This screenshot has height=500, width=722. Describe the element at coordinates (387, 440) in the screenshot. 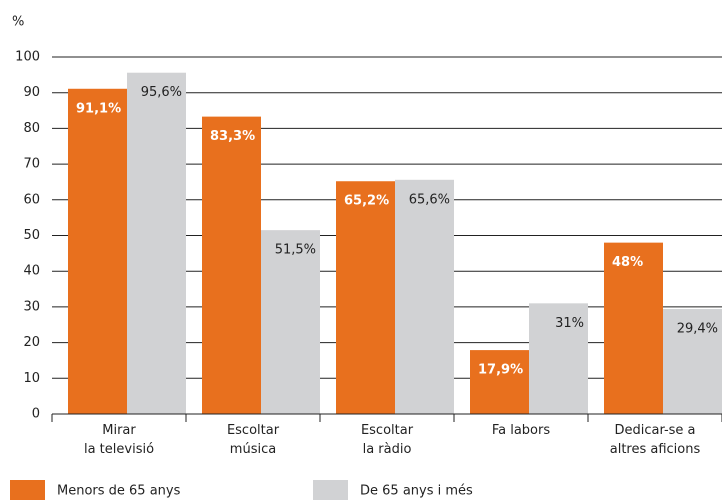

I see `x-tick-label: Escoltar la ràdio` at that location.